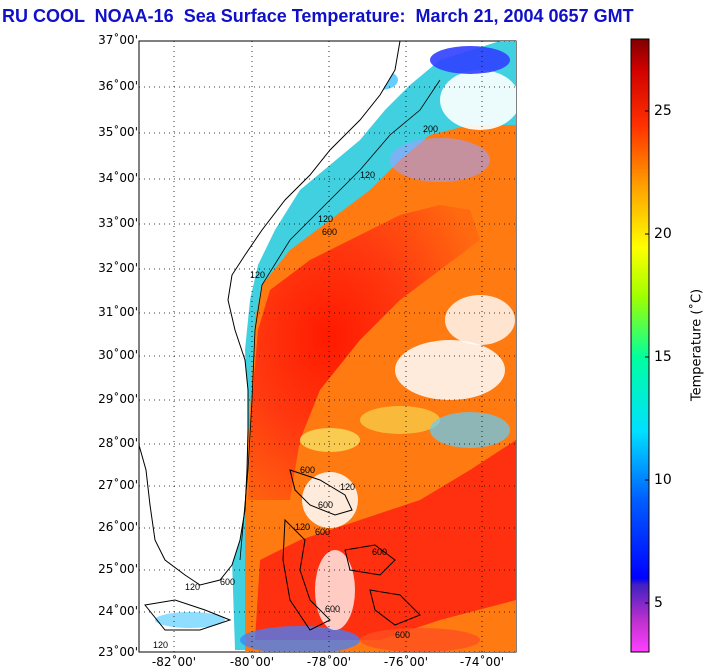 The width and height of the screenshot is (728, 672). I want to click on warm-core, so click(364, 352).